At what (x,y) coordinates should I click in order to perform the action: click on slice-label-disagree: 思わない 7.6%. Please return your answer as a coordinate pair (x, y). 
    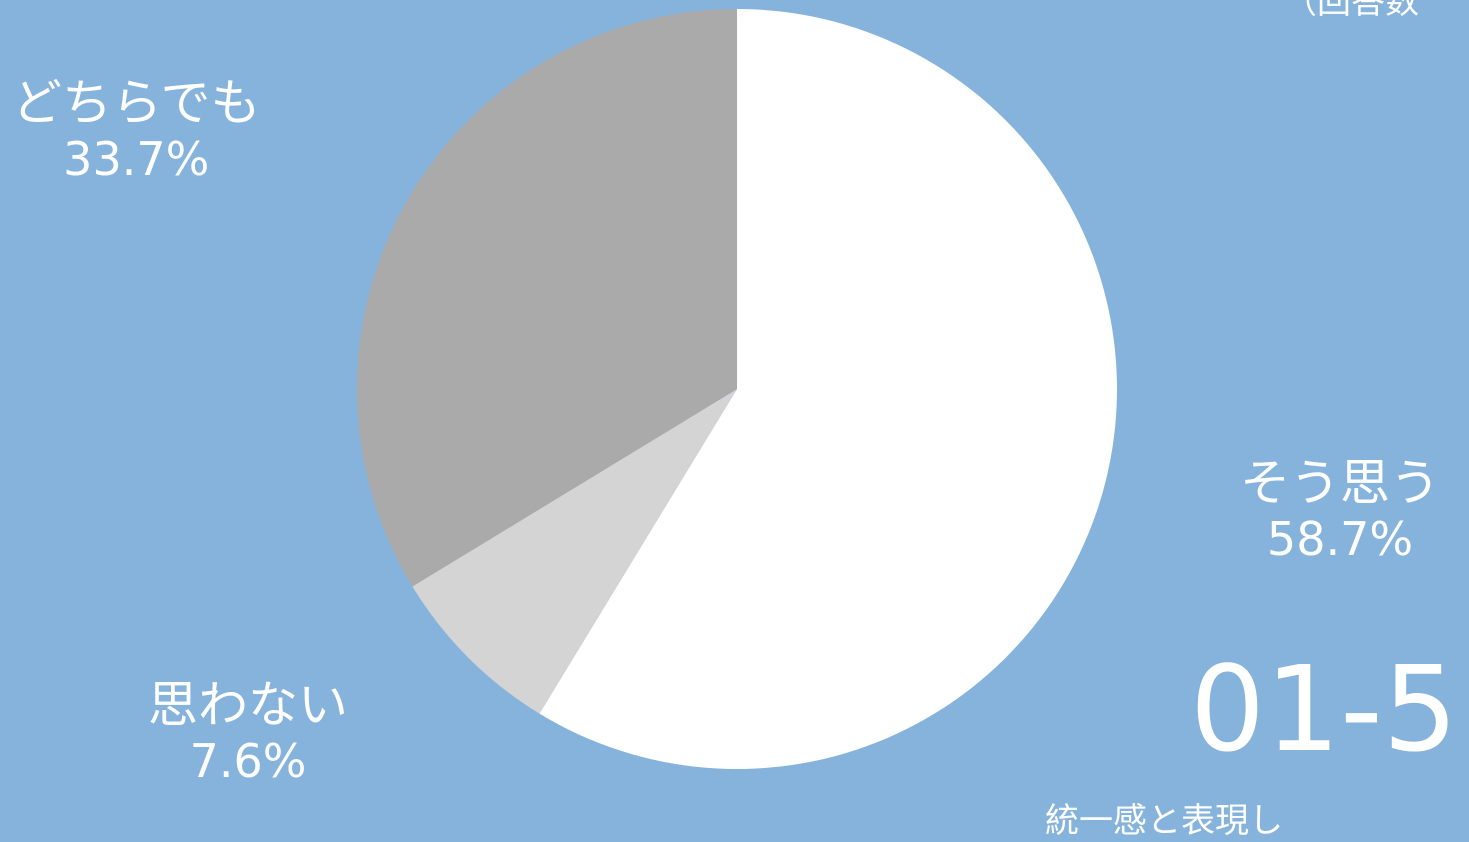
    Looking at the image, I should click on (248, 732).